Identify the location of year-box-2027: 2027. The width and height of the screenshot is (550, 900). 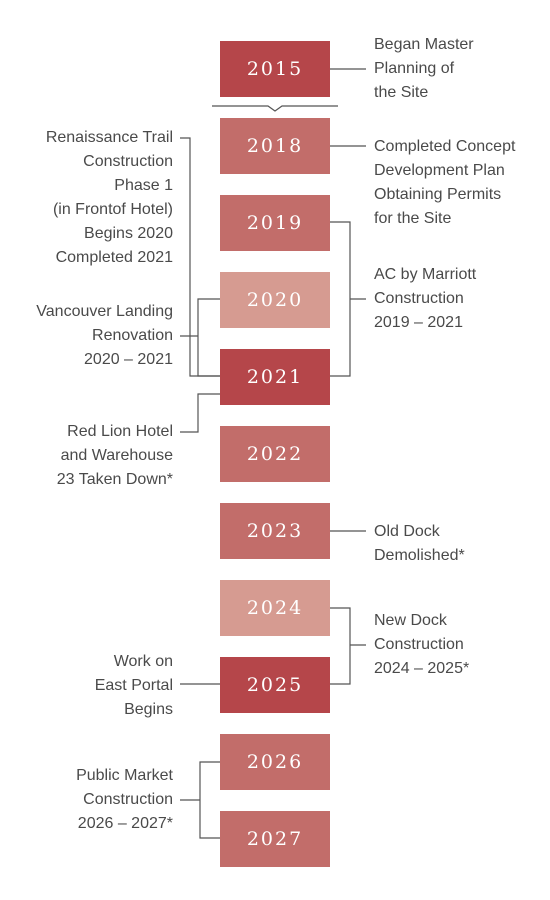
(275, 839).